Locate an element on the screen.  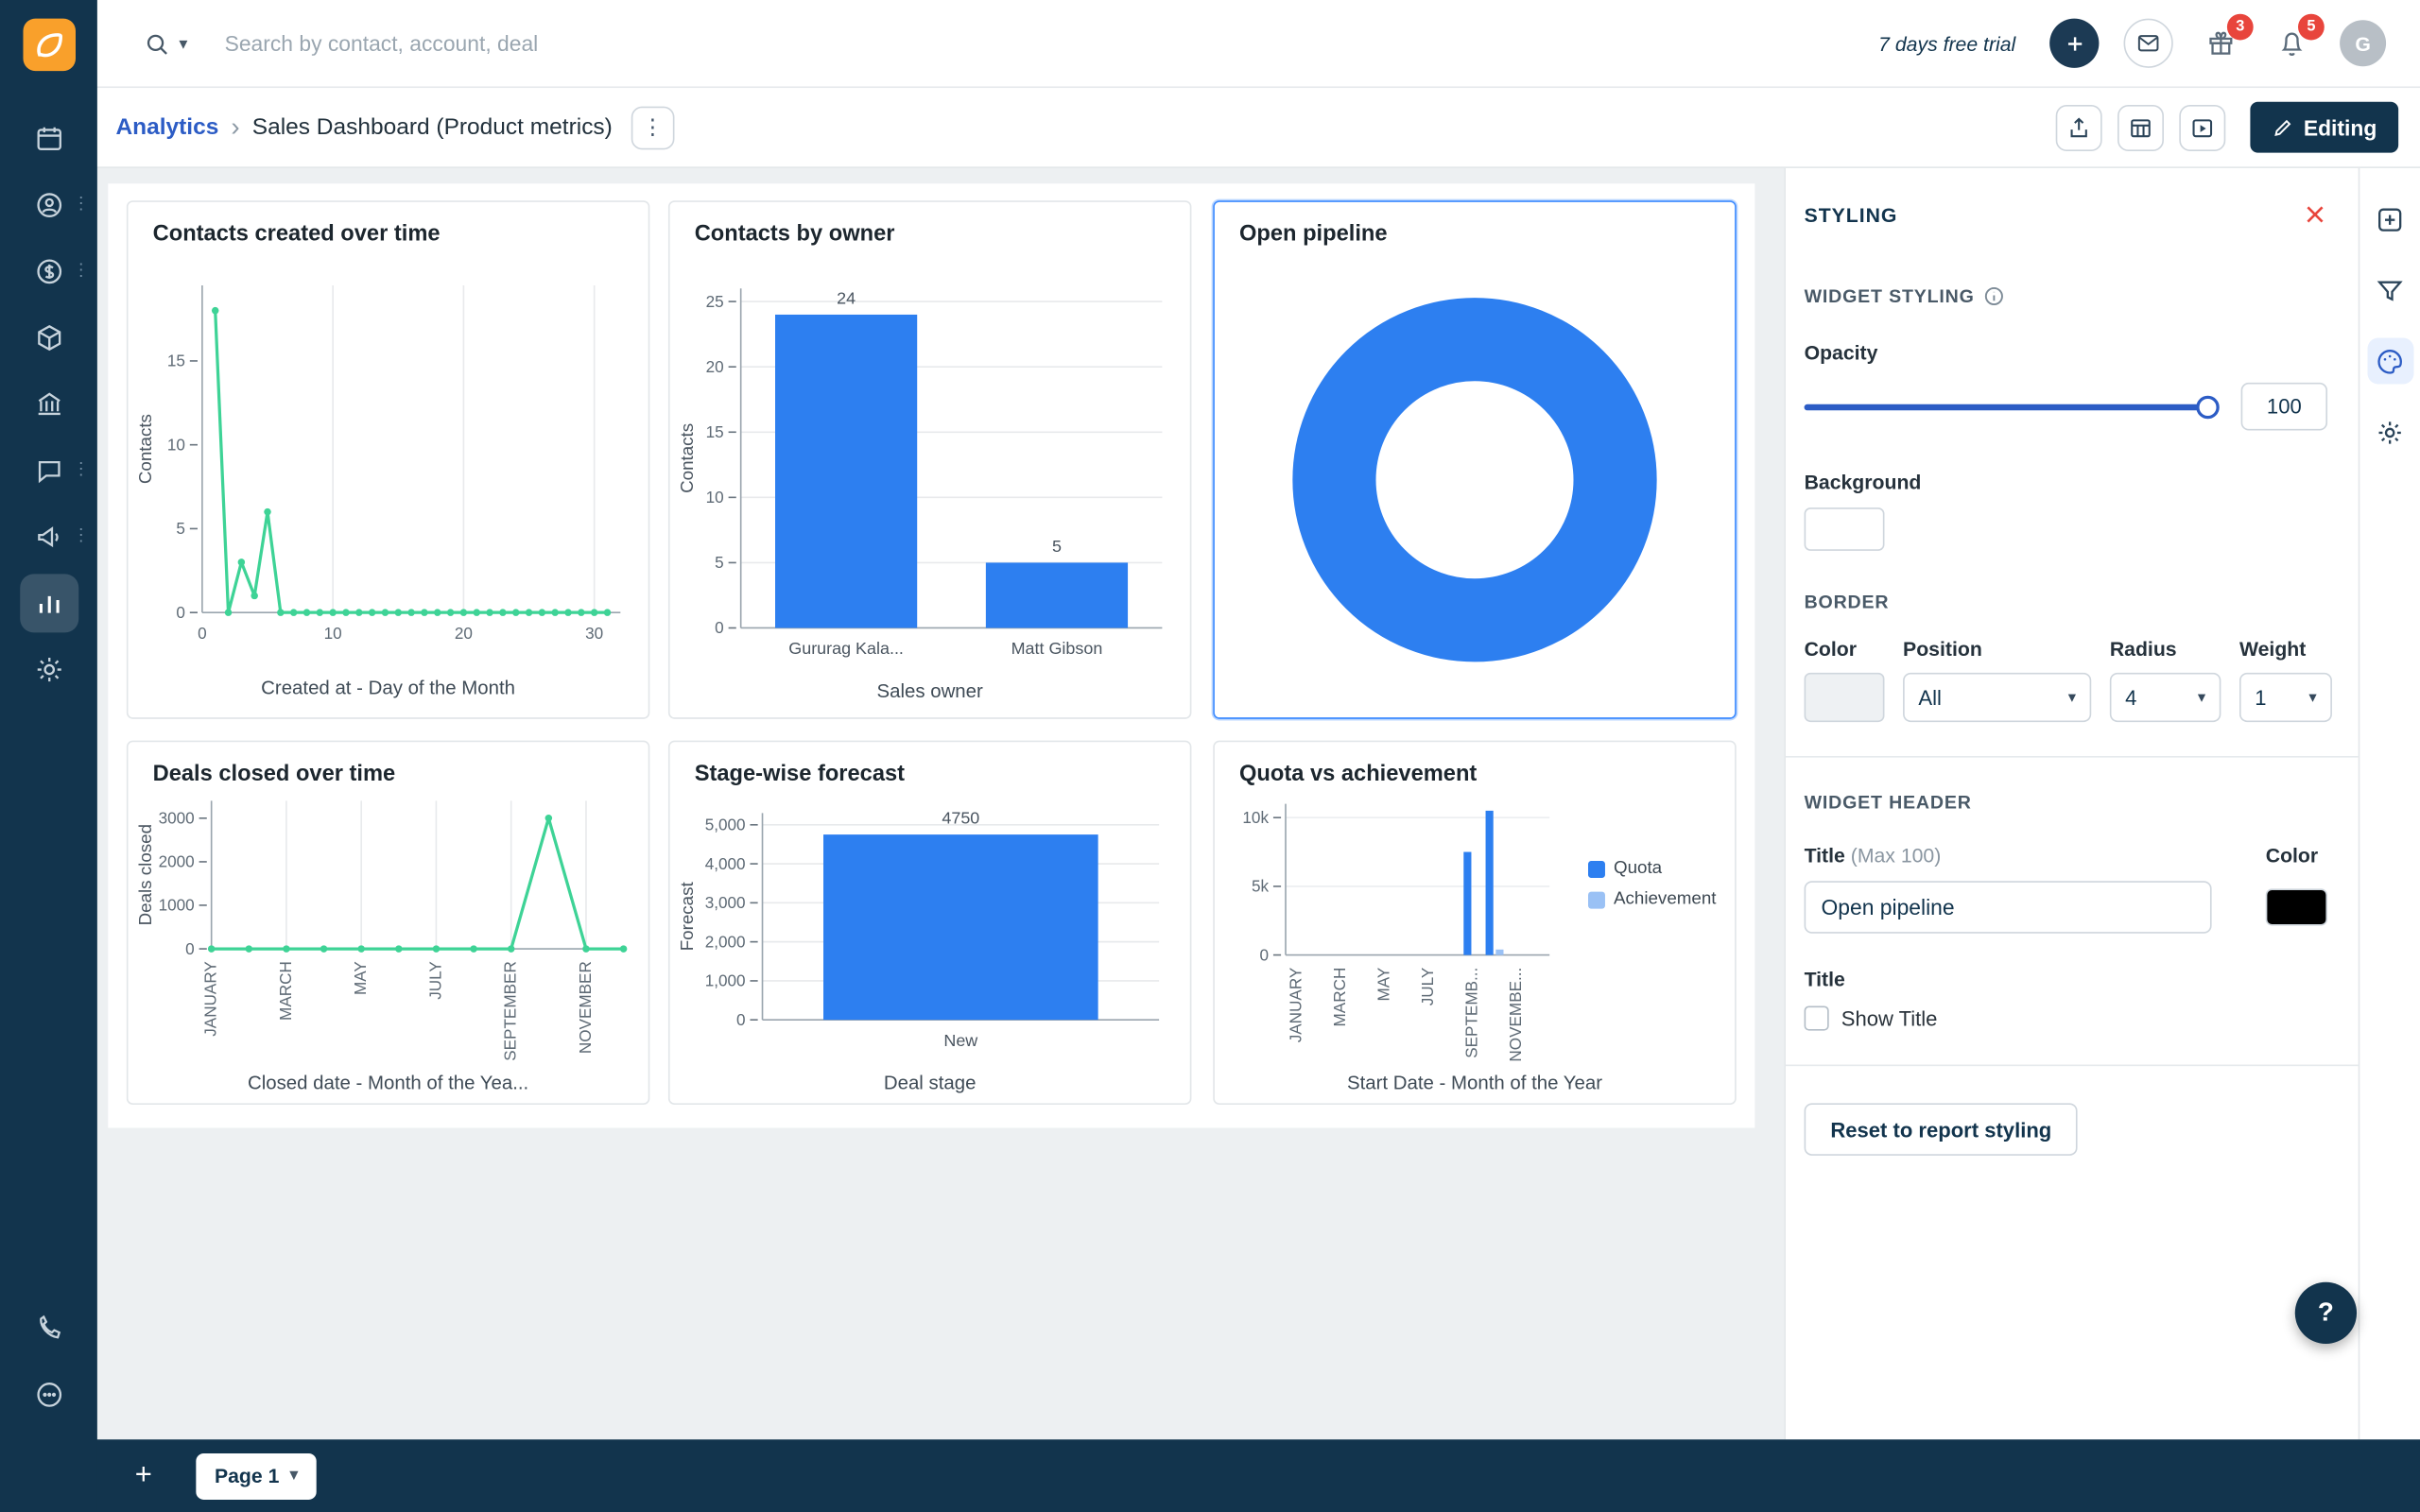
chart-legend: Quota Achievement is located at coordinates (1652, 884).